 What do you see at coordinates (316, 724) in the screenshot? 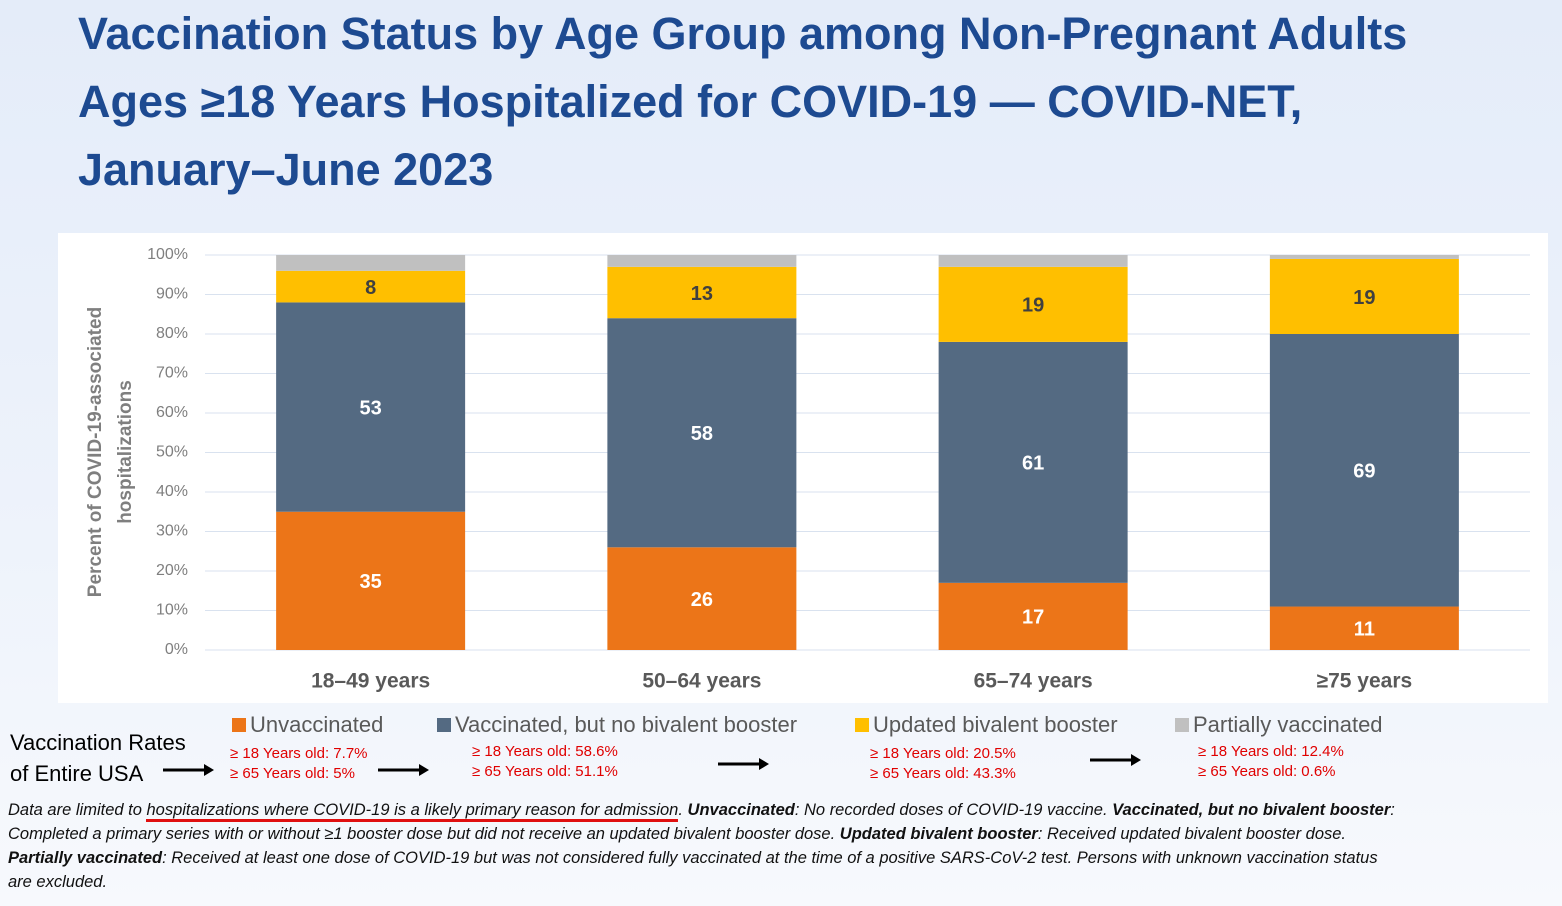
I see `legend-label: Unvaccinated` at bounding box center [316, 724].